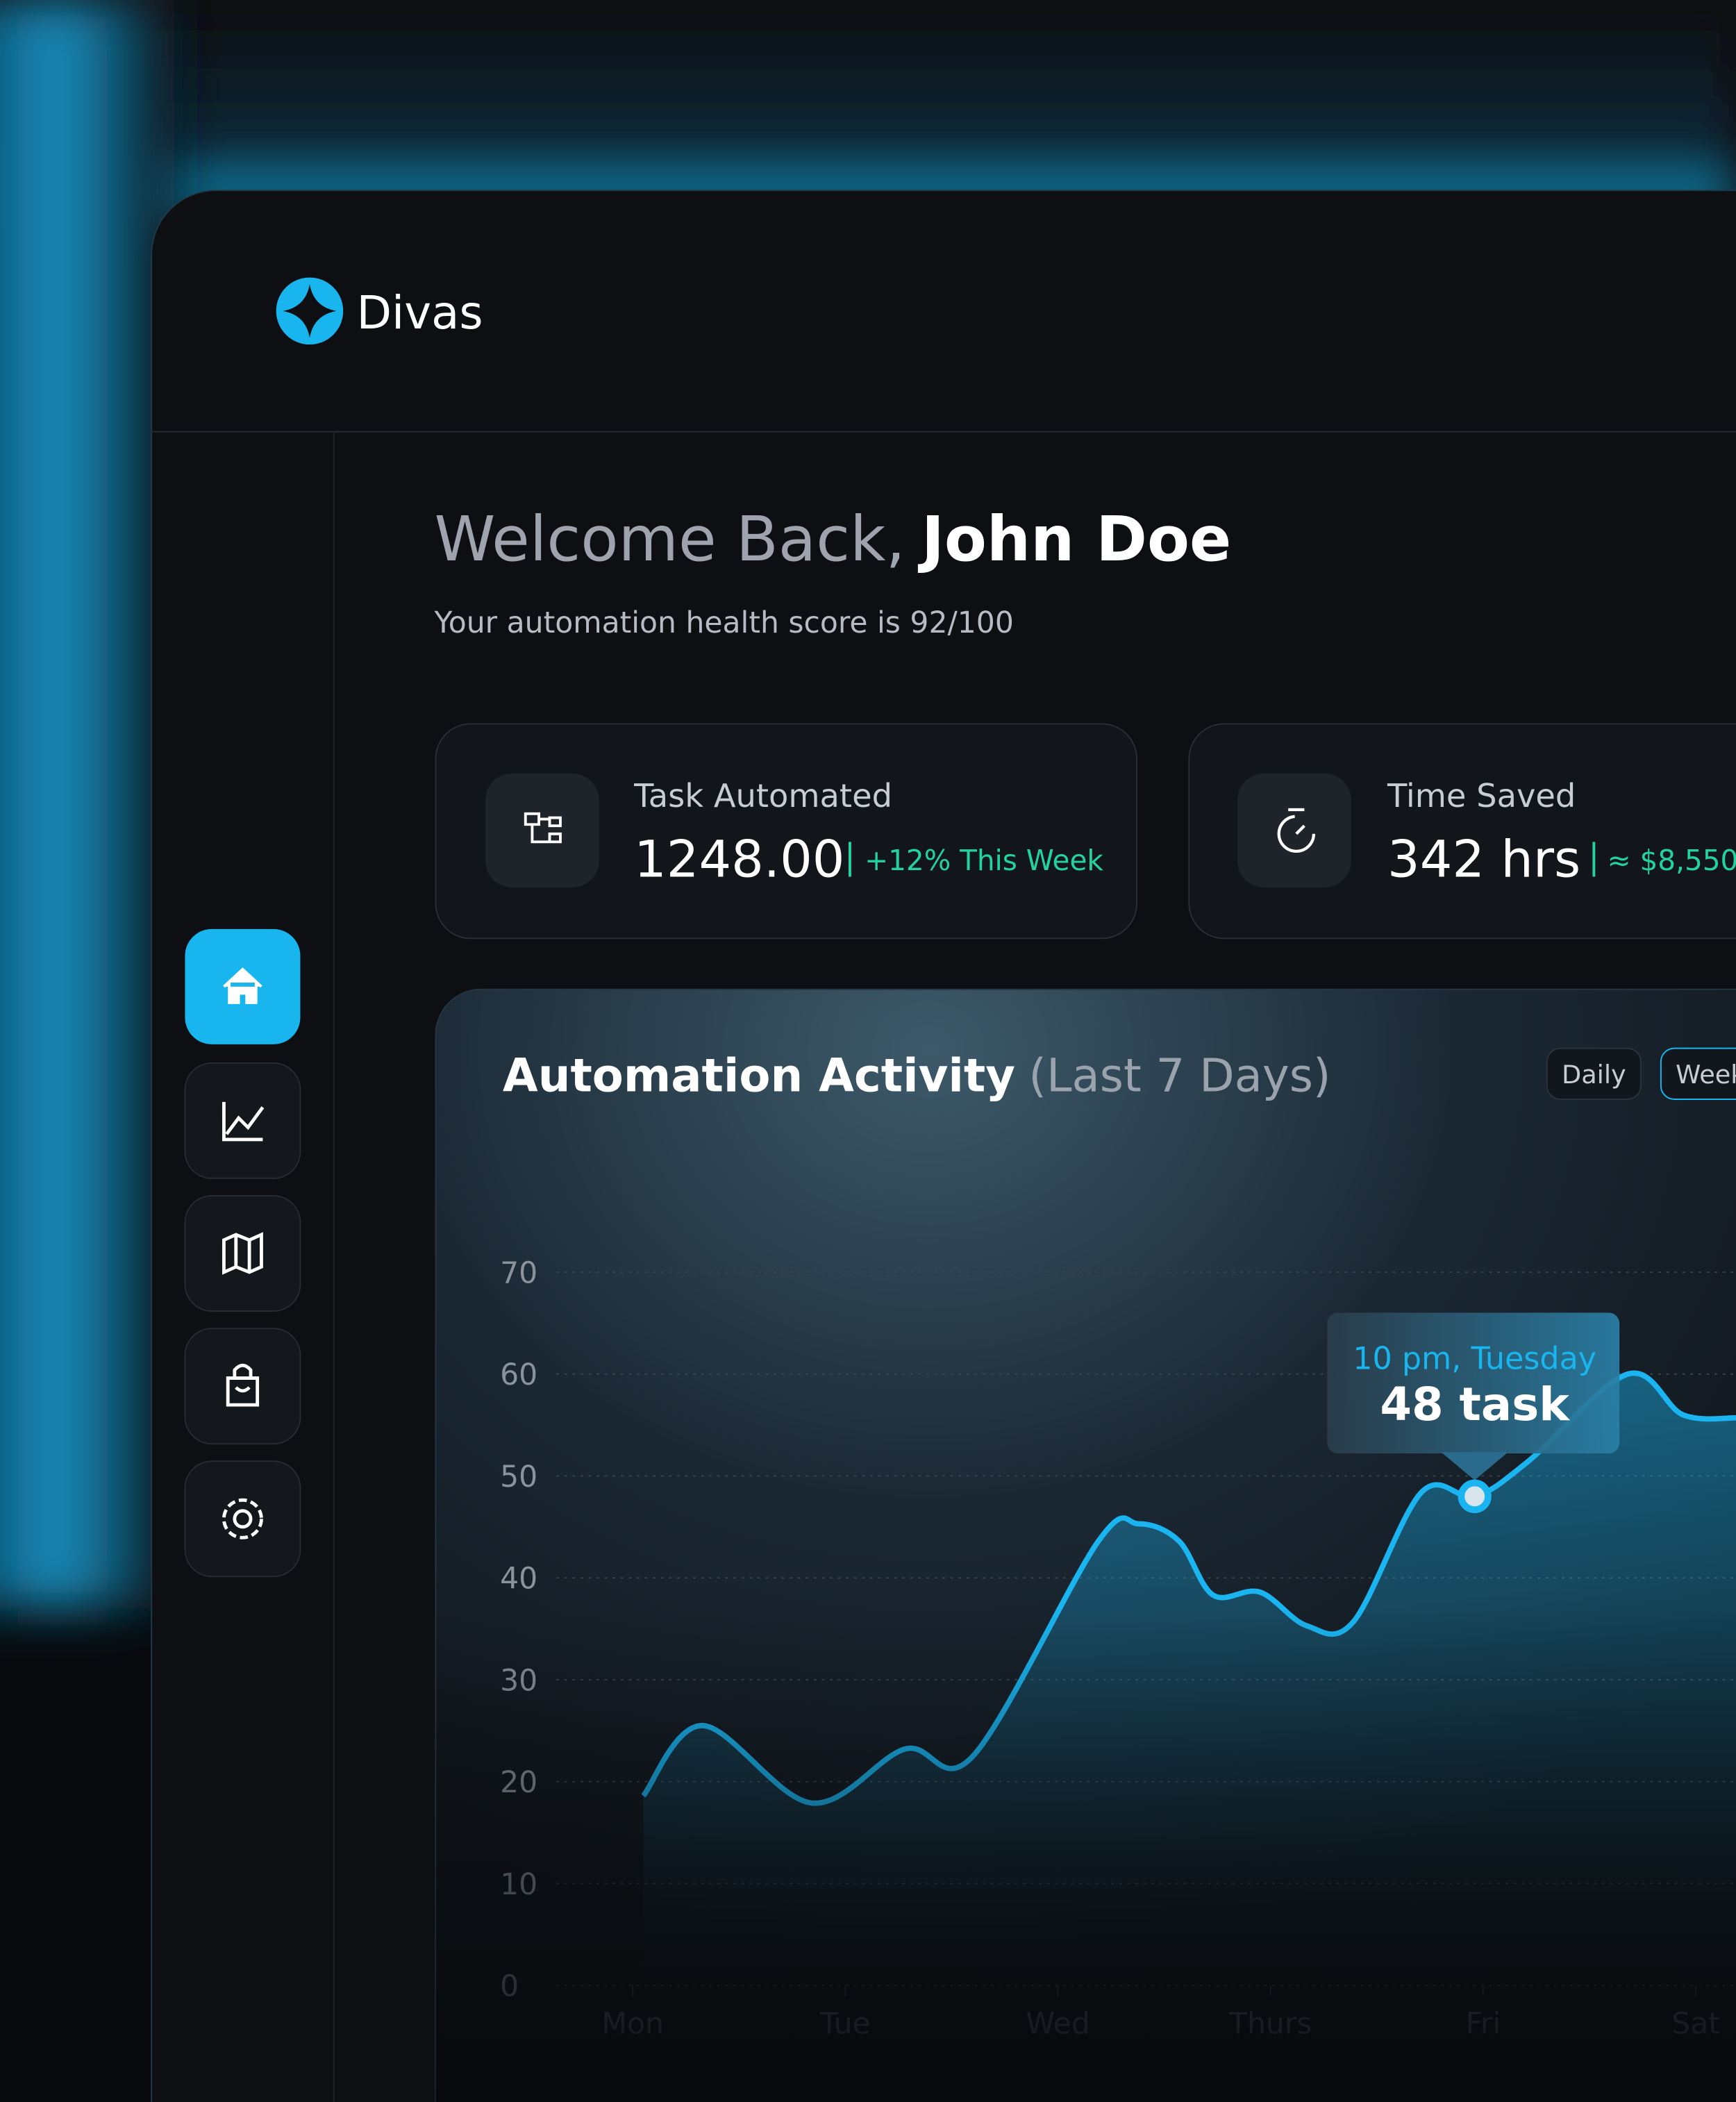 The height and width of the screenshot is (2102, 1736). I want to click on gear-icon, so click(243, 1519).